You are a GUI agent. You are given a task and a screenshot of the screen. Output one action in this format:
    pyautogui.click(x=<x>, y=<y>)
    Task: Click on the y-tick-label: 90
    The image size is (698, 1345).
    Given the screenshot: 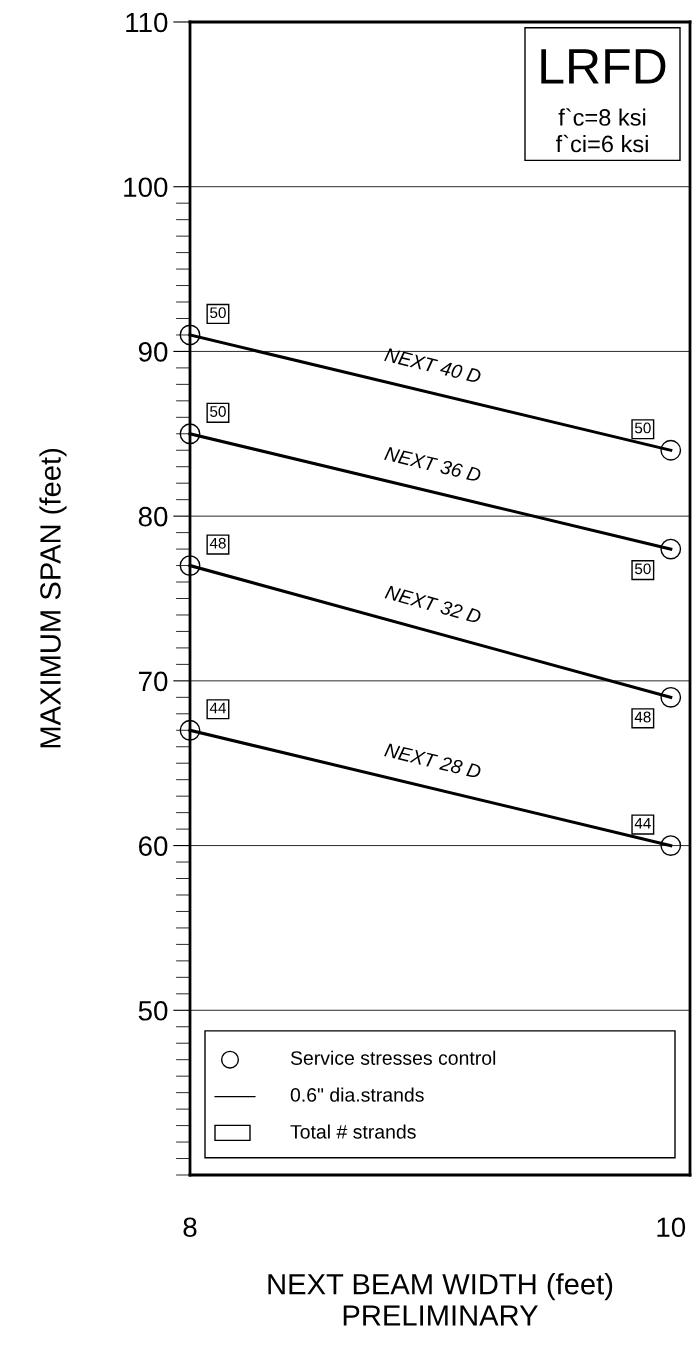 What is the action you would take?
    pyautogui.click(x=153, y=352)
    